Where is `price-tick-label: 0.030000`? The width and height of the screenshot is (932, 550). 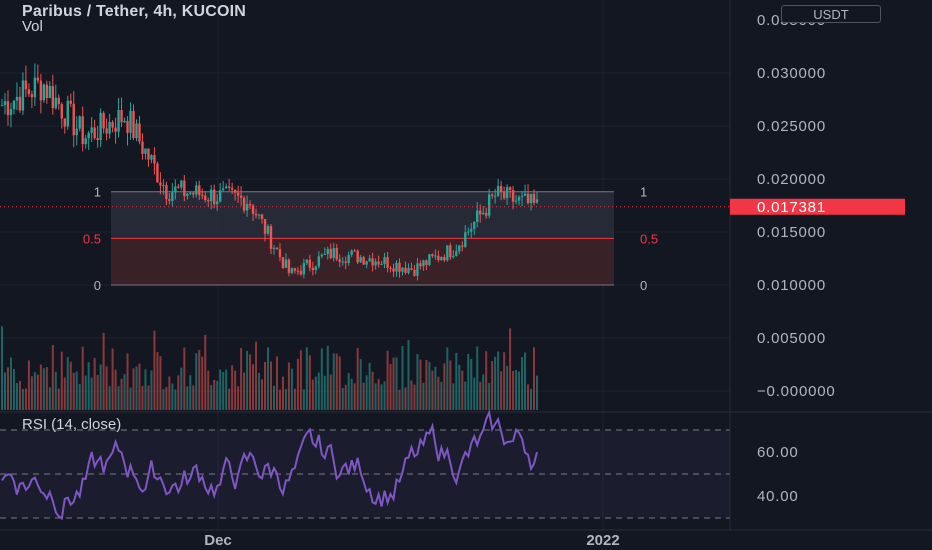 price-tick-label: 0.030000 is located at coordinates (791, 73).